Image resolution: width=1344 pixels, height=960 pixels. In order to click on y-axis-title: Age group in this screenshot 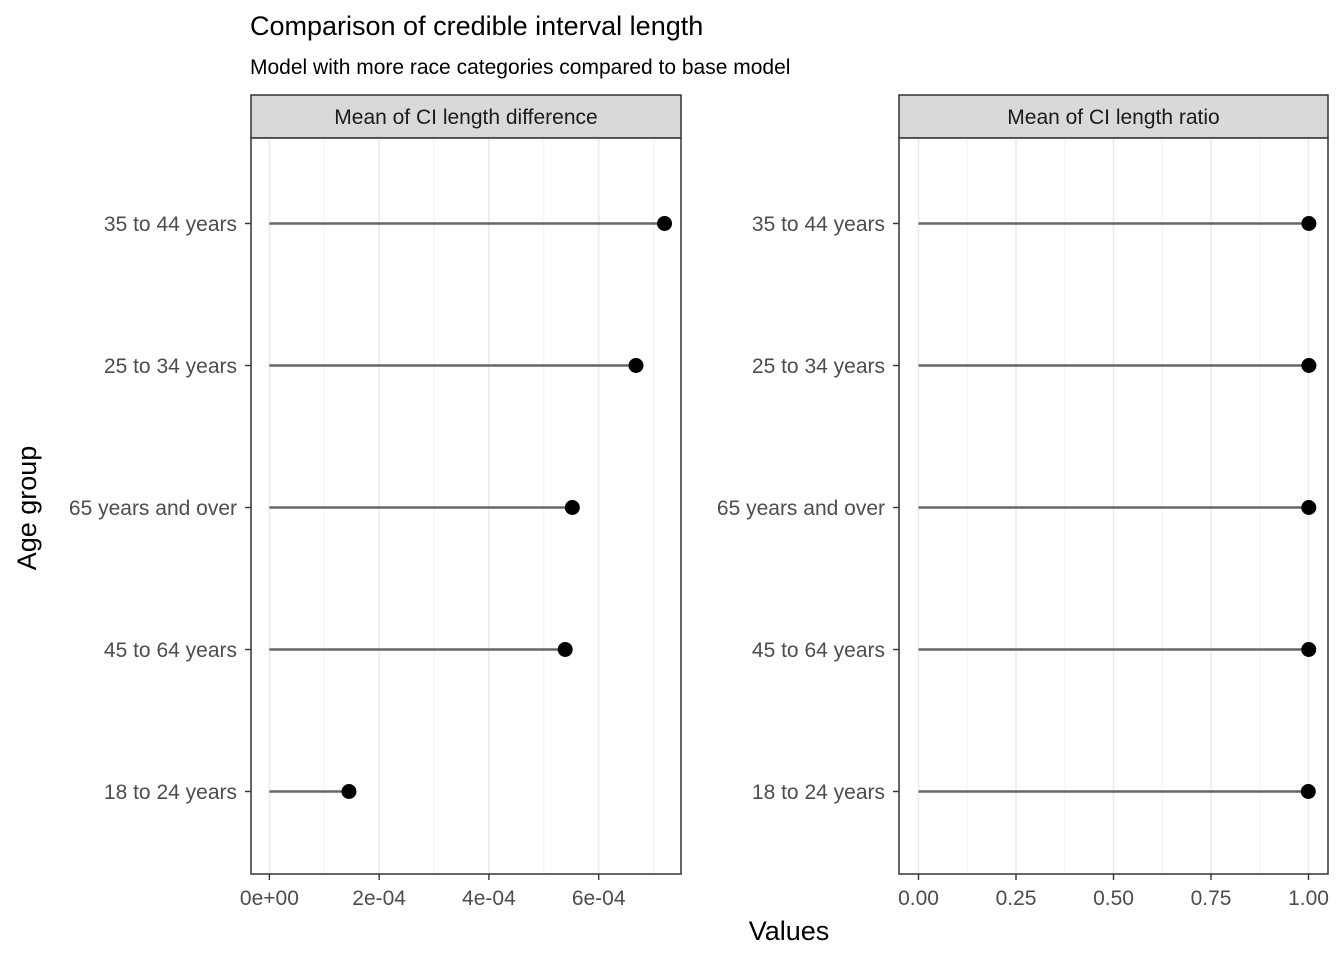, I will do `click(27, 508)`.